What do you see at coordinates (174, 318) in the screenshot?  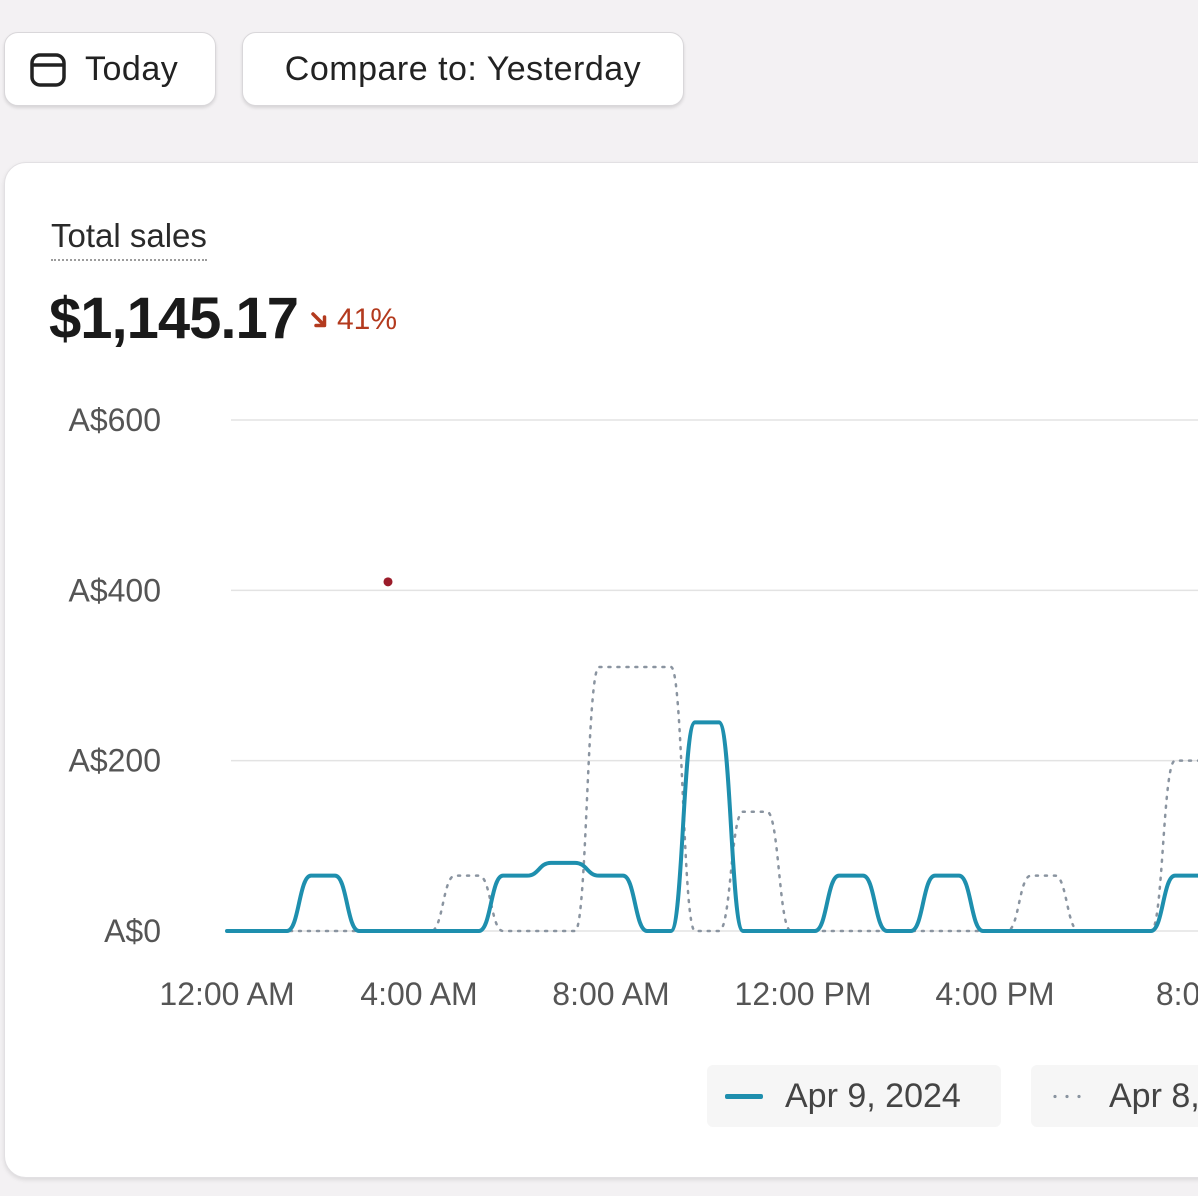 I see `metric-value: $1,145.17` at bounding box center [174, 318].